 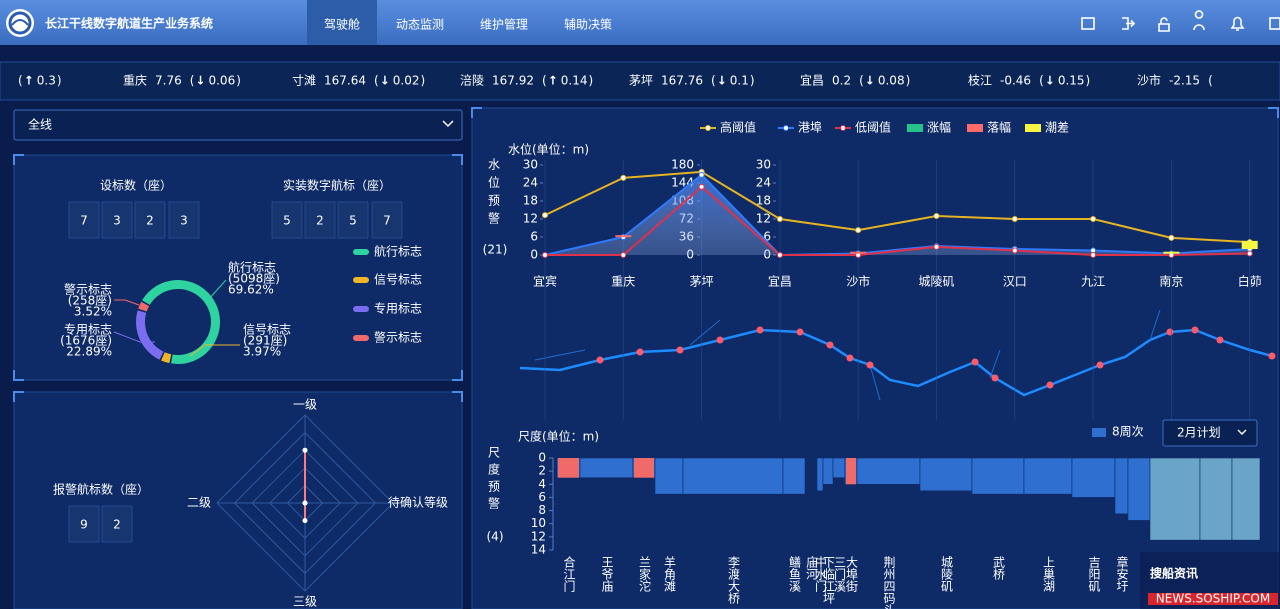 I want to click on total-digit: 7, so click(x=84, y=221).